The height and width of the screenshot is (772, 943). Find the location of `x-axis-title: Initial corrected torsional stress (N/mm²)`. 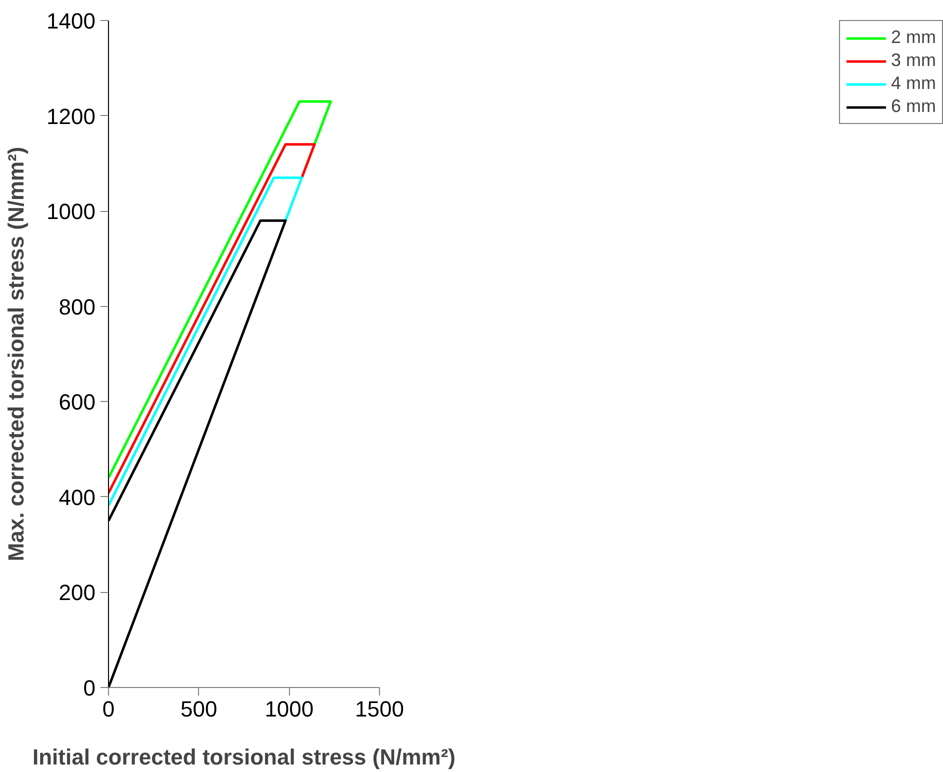

x-axis-title: Initial corrected torsional stress (N/mm²) is located at coordinates (244, 757).